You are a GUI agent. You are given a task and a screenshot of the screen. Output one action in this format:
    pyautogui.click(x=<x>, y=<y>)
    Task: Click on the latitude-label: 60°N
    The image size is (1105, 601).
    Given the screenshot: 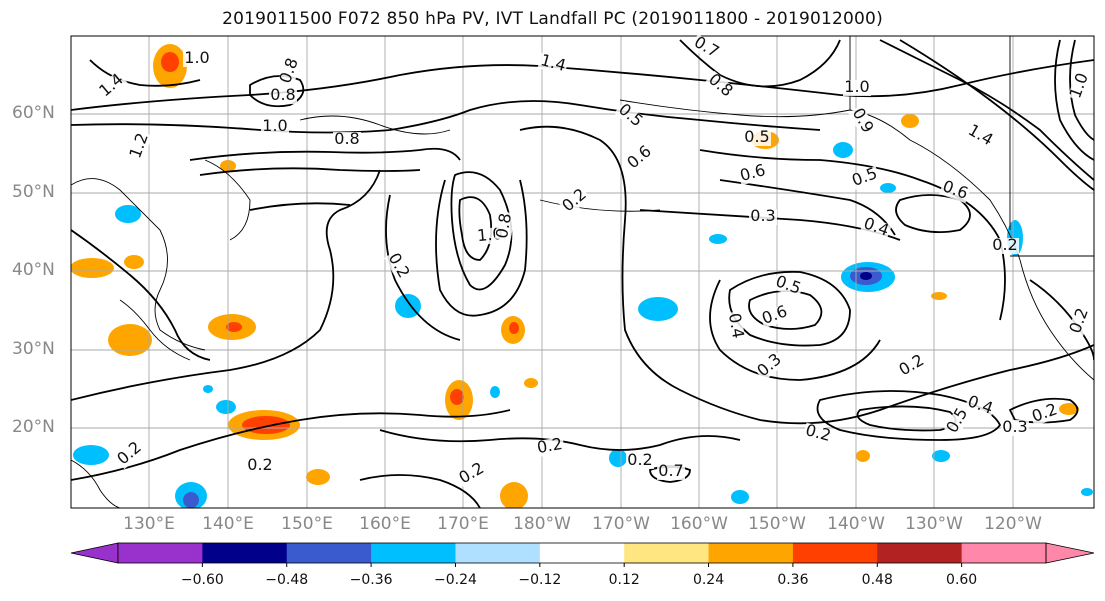 What is the action you would take?
    pyautogui.click(x=33, y=113)
    